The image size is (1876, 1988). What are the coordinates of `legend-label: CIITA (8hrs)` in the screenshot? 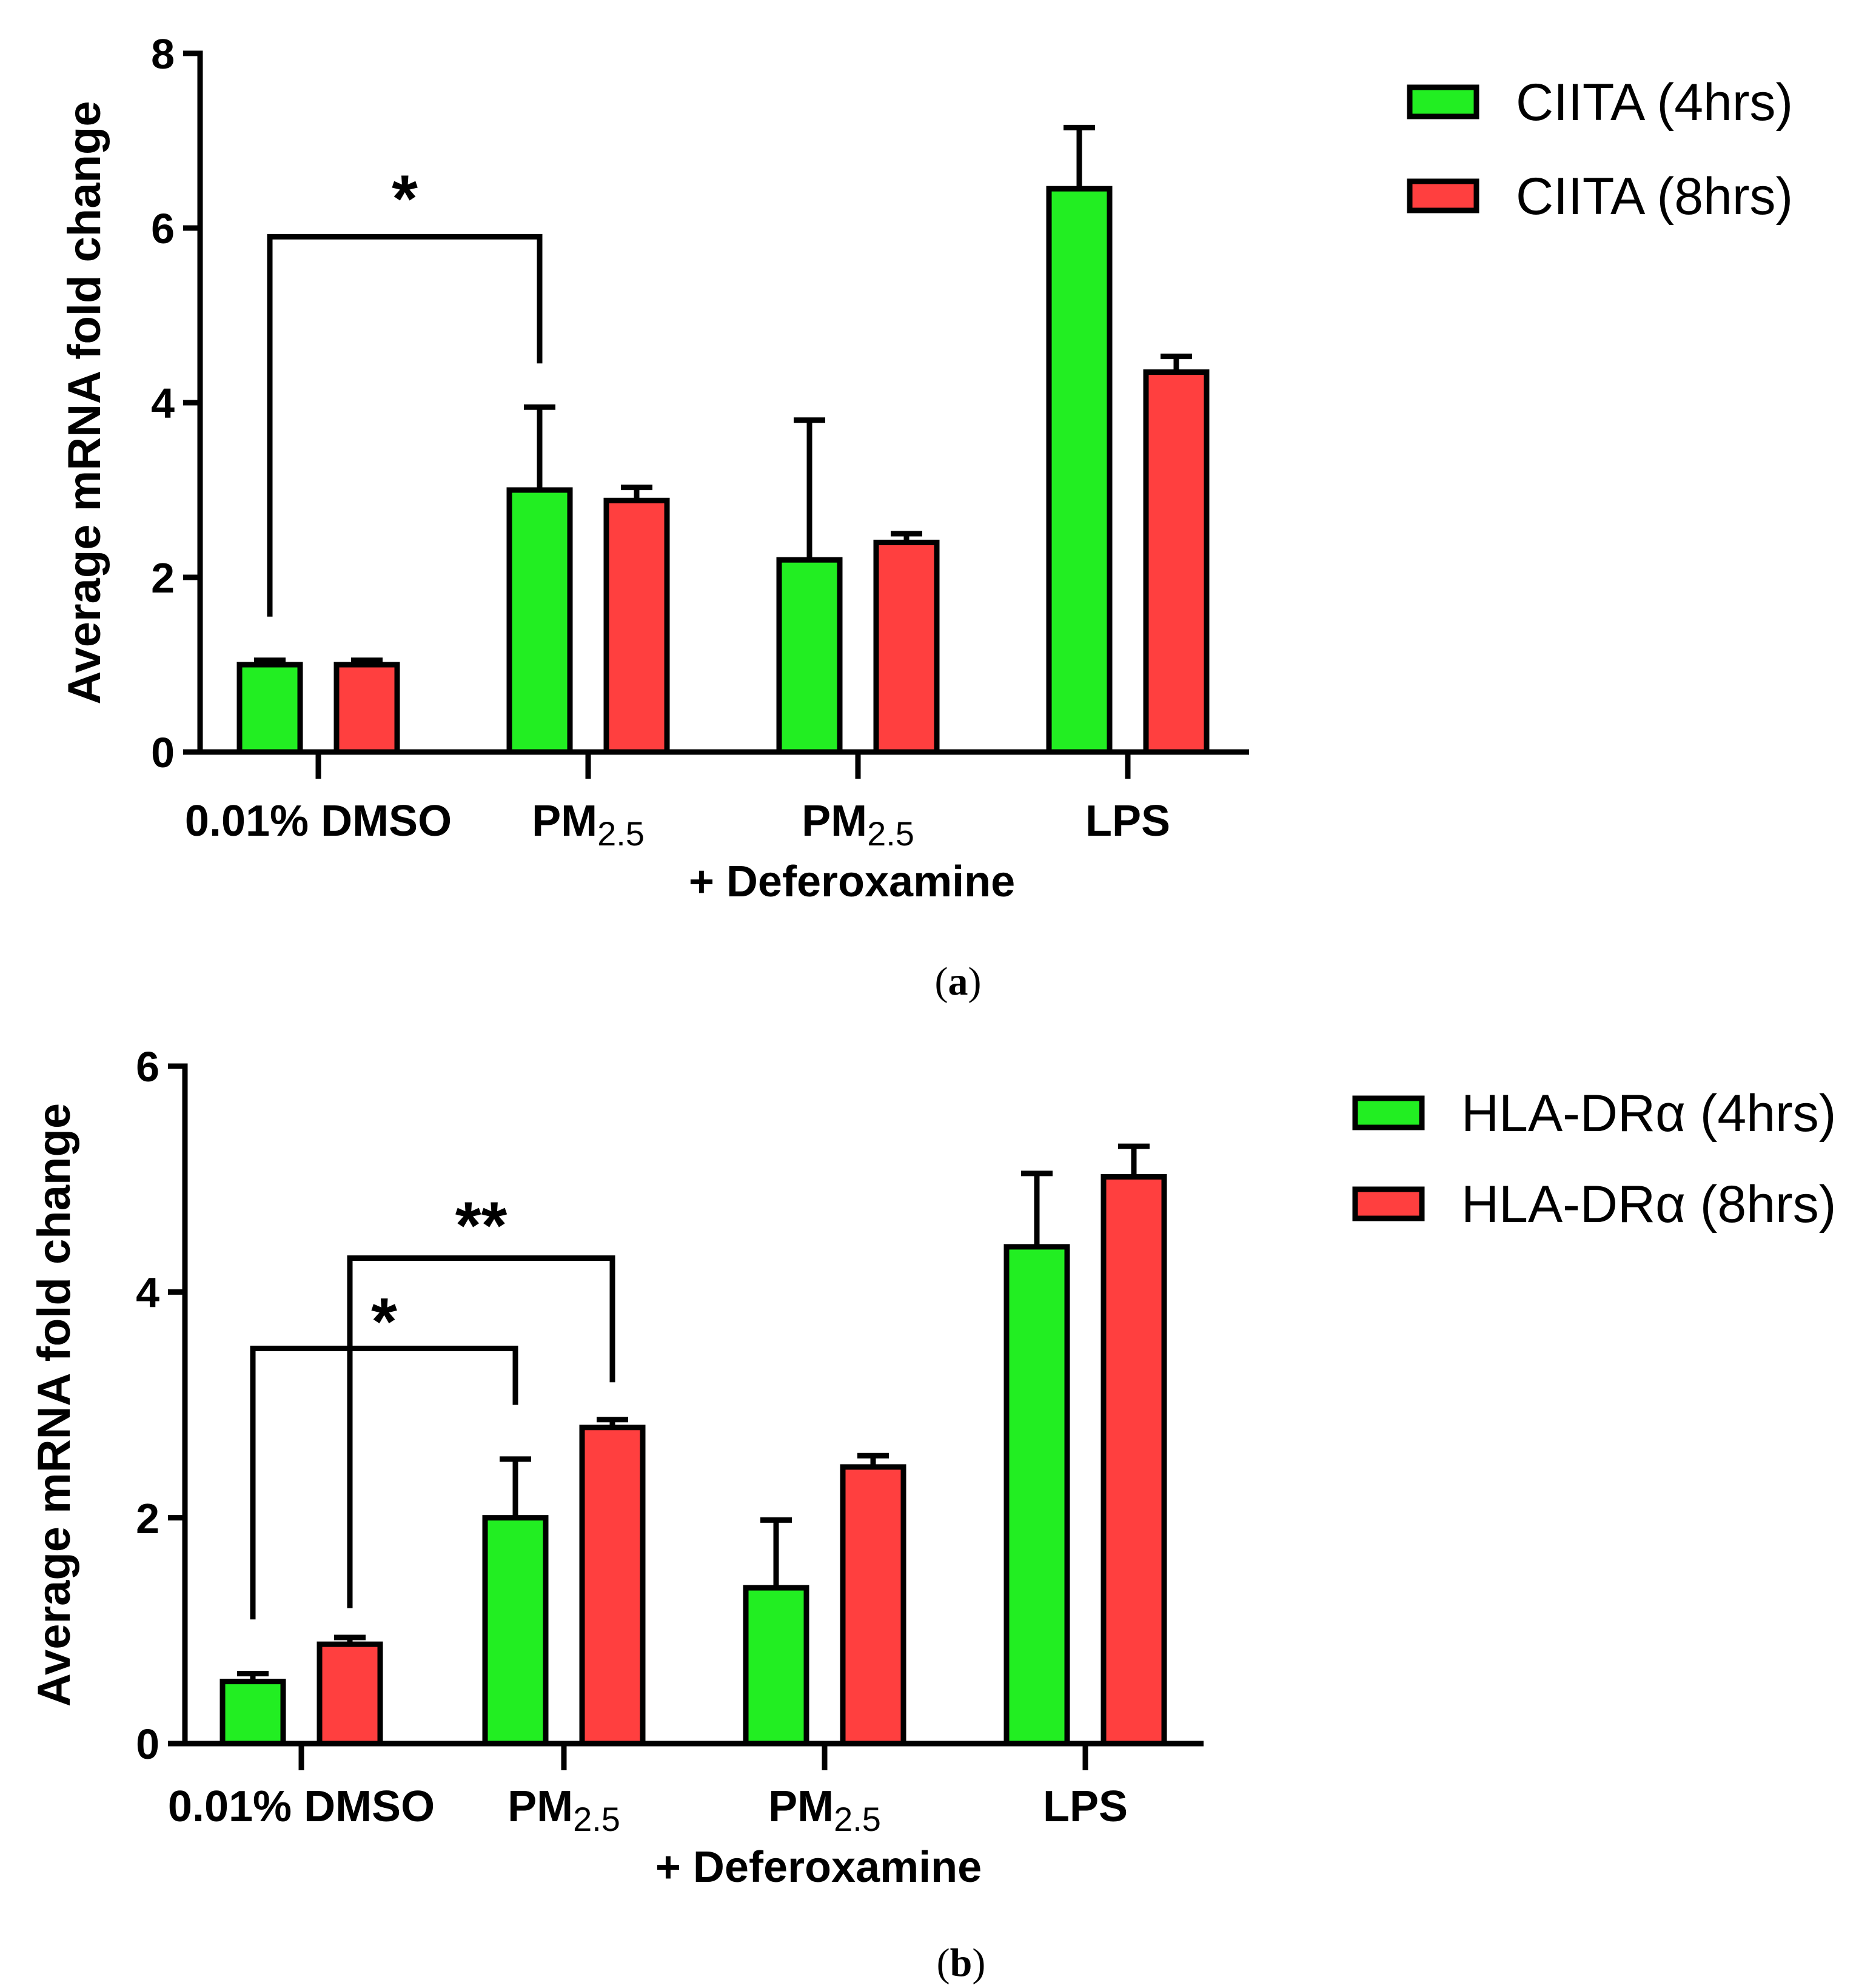 It's located at (1654, 196).